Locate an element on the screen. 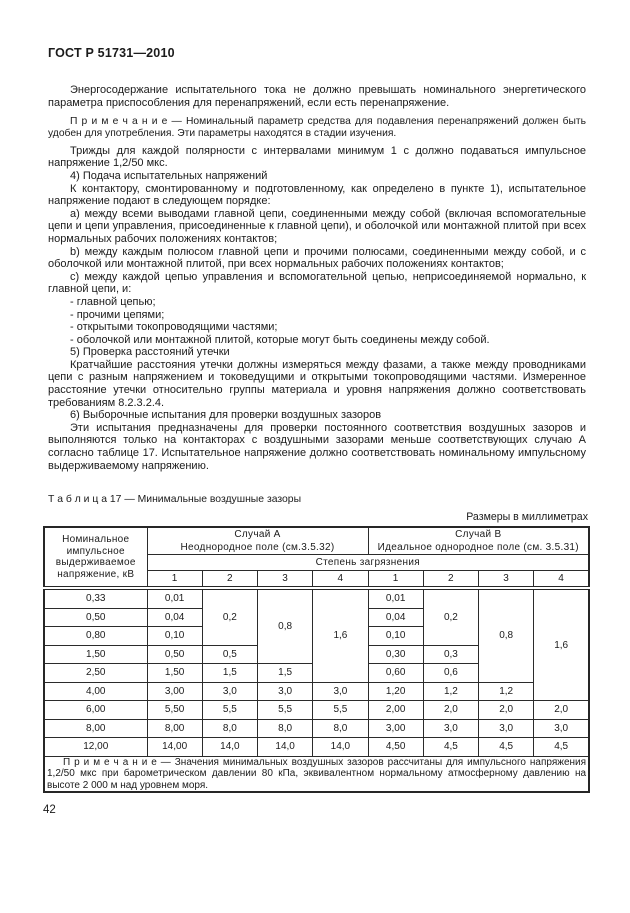 The width and height of the screenshot is (630, 913). table-row: 2,50 1,50 1,5 1,5 0,60 0,6 is located at coordinates (316, 673).